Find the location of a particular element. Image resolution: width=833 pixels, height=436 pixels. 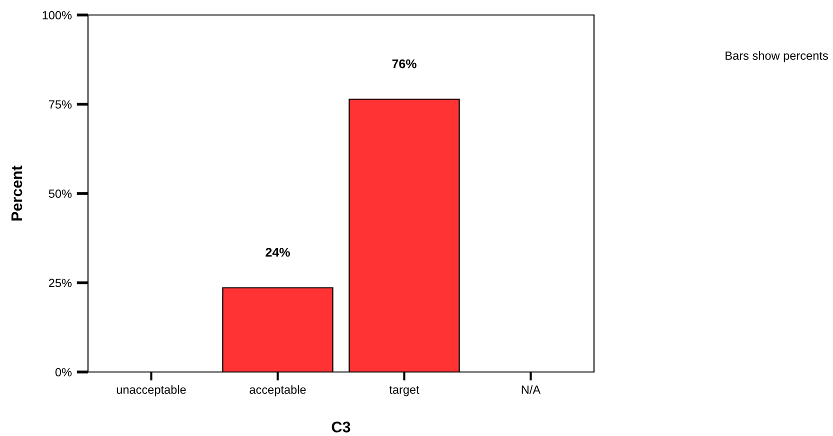

y-axis-title: Percent is located at coordinates (16, 193).